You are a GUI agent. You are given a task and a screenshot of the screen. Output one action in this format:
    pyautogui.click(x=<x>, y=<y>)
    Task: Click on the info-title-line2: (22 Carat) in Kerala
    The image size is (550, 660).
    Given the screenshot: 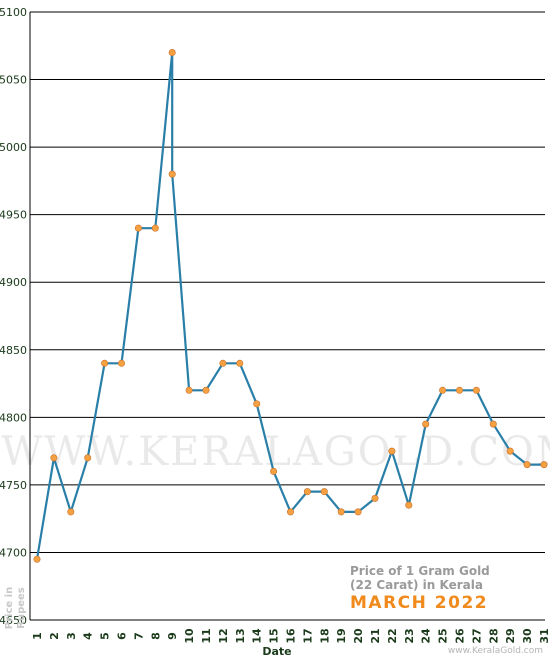 What is the action you would take?
    pyautogui.click(x=416, y=585)
    